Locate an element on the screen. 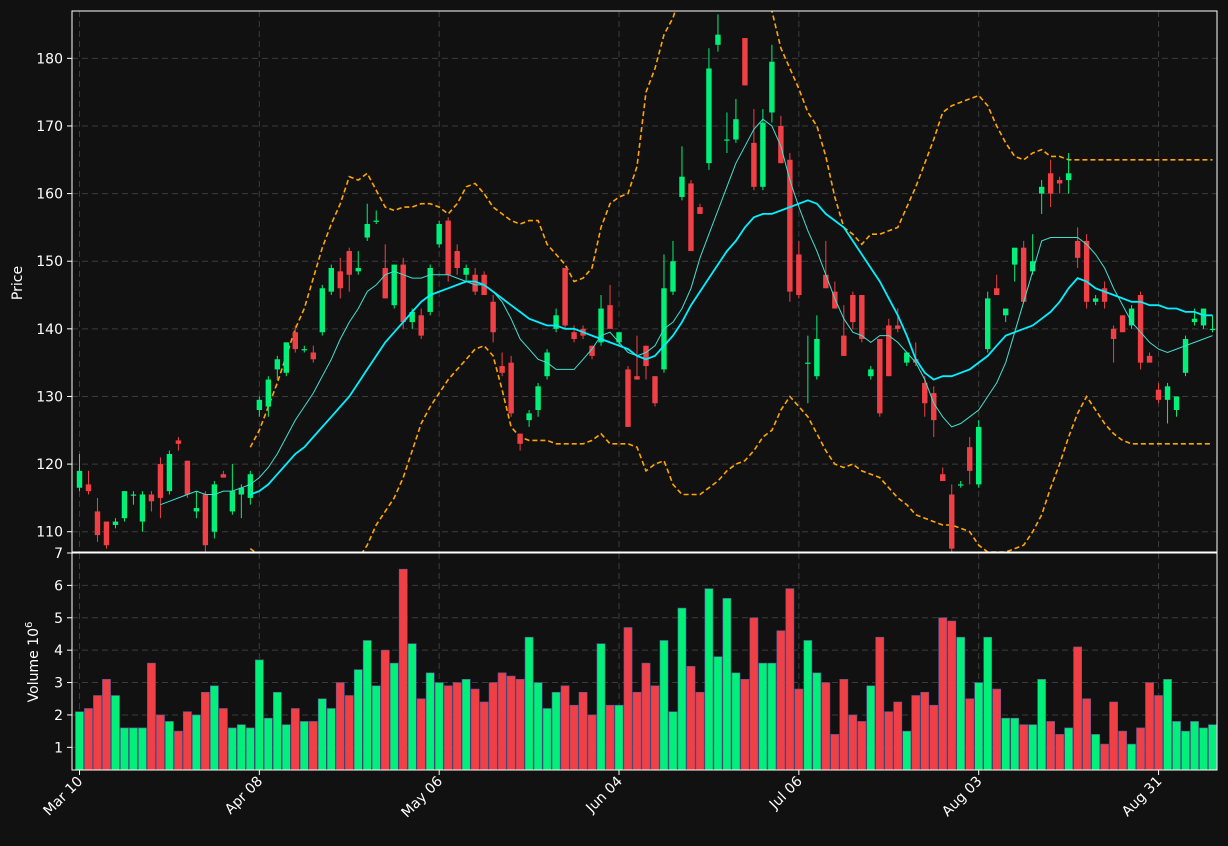  volume-tick-label: 4 is located at coordinates (58, 651).